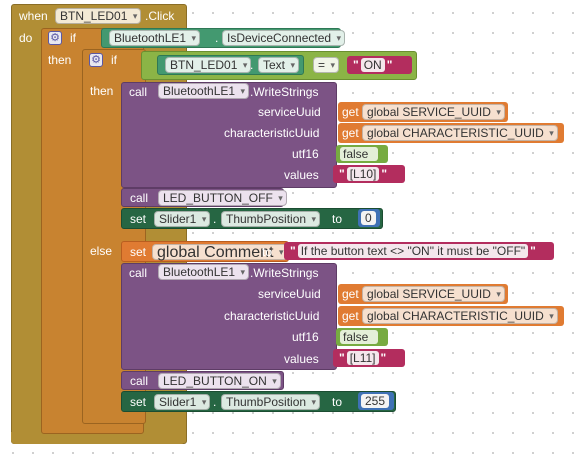 The height and width of the screenshot is (457, 579). Describe the element at coordinates (362, 358) in the screenshot. I see `values-string-value: [L11]` at that location.